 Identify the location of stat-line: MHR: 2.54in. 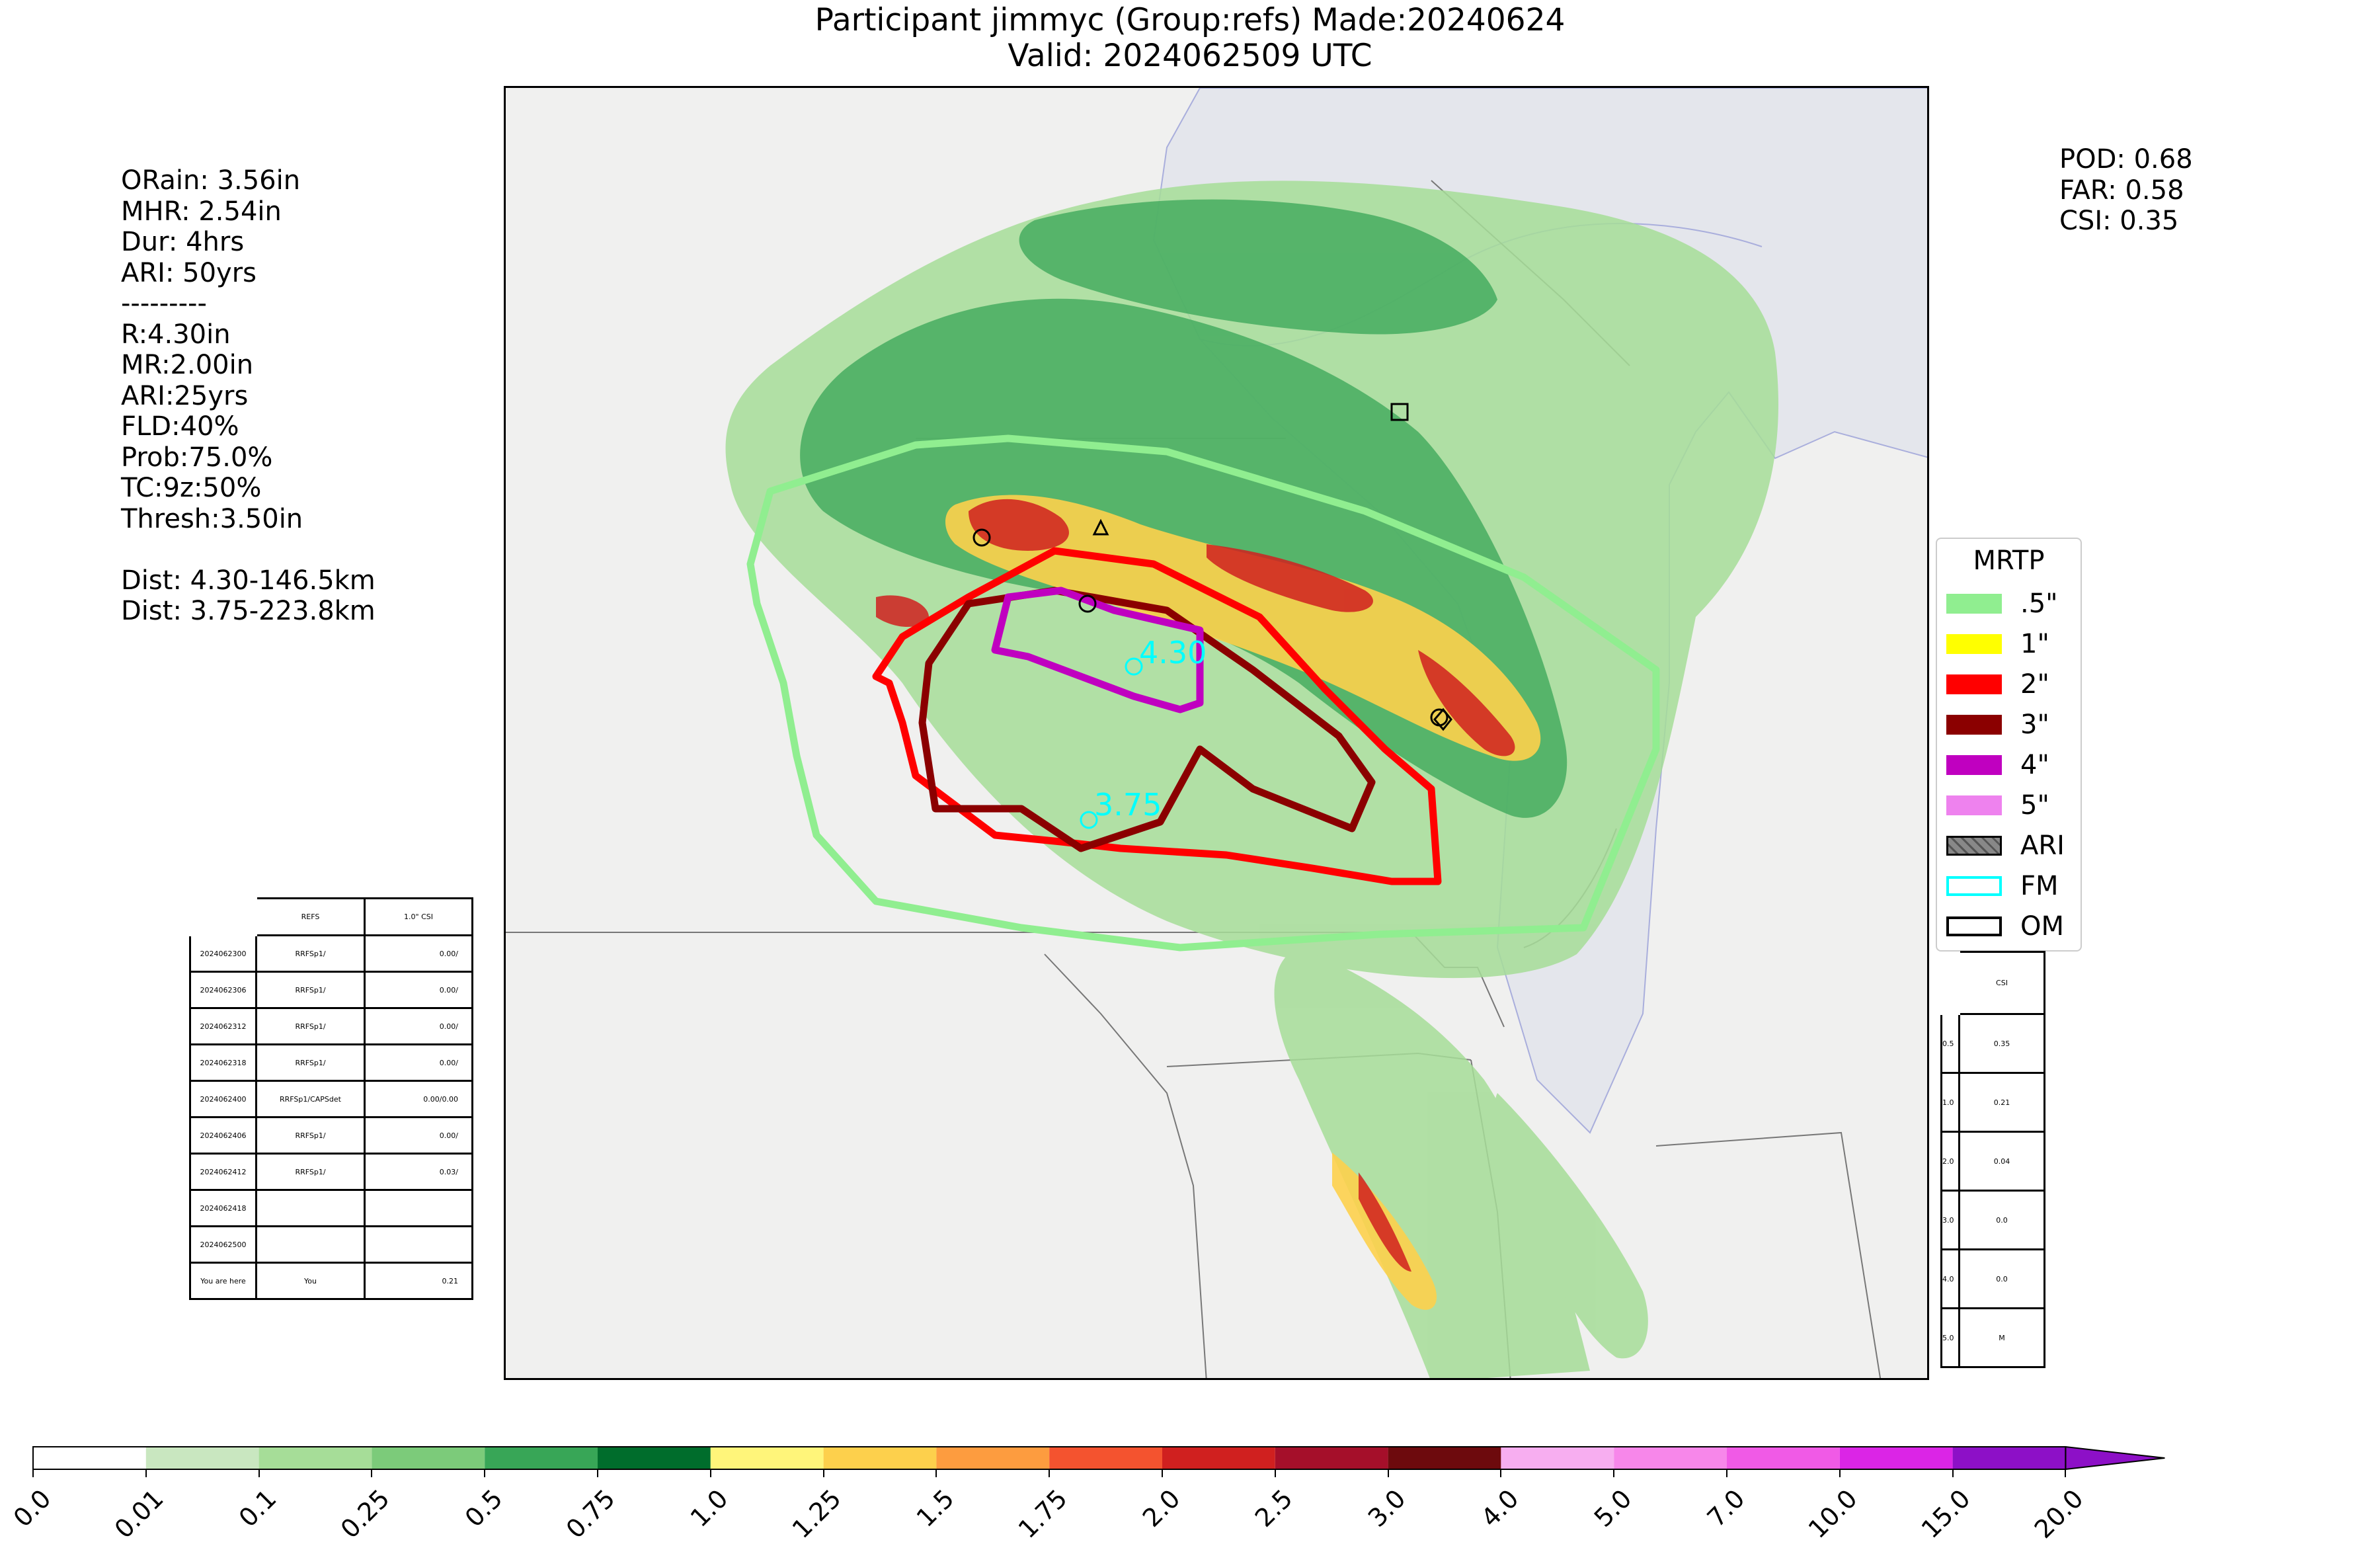
(201, 212).